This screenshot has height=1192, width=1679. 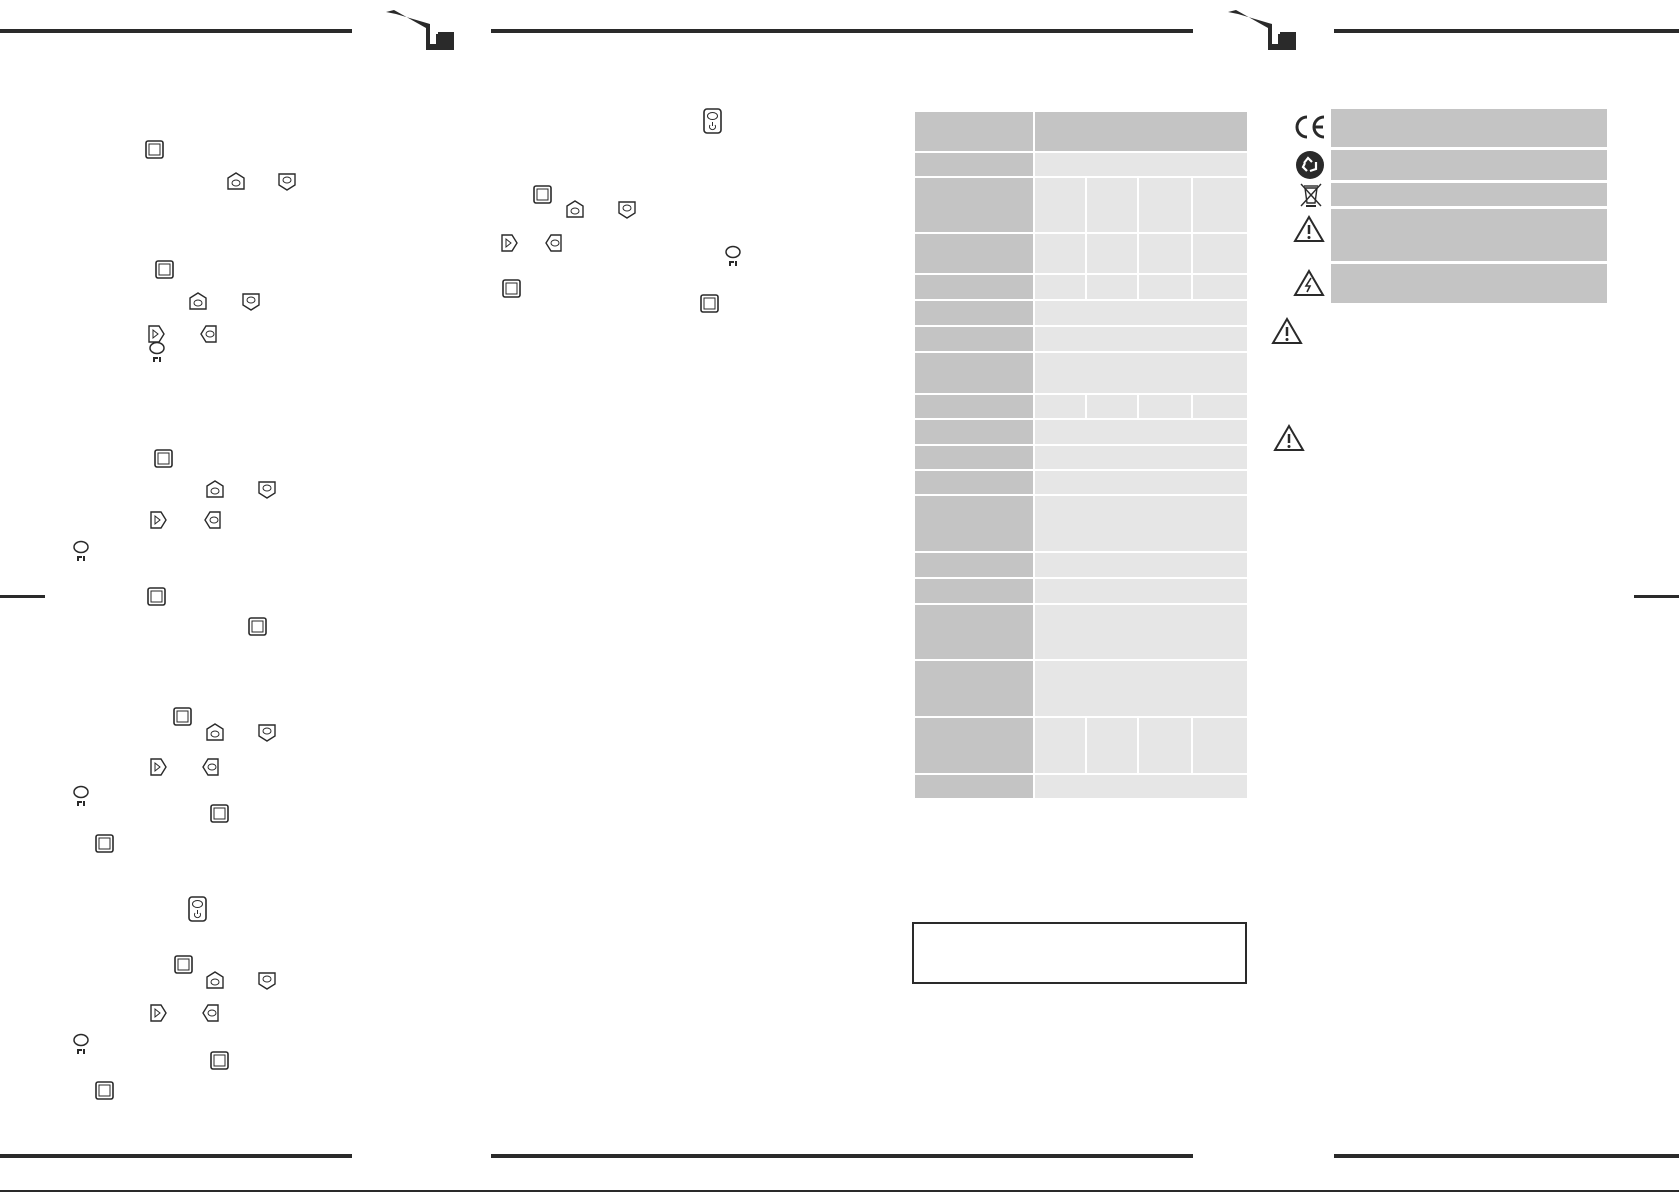 What do you see at coordinates (842, 1156) in the screenshot?
I see `bottom-rule-middle` at bounding box center [842, 1156].